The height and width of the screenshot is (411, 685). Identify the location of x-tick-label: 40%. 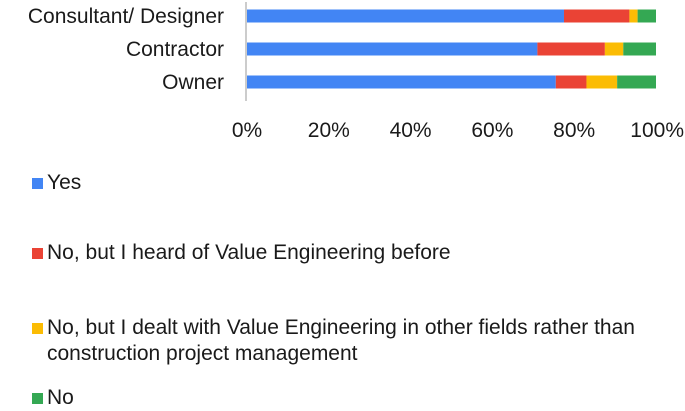
(411, 130).